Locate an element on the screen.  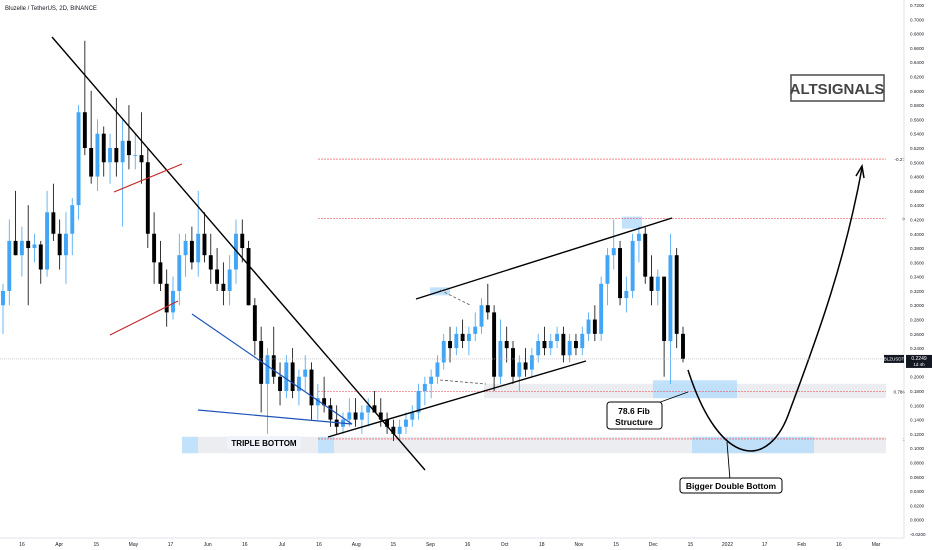
x-tick-label: Feb is located at coordinates (801, 545).